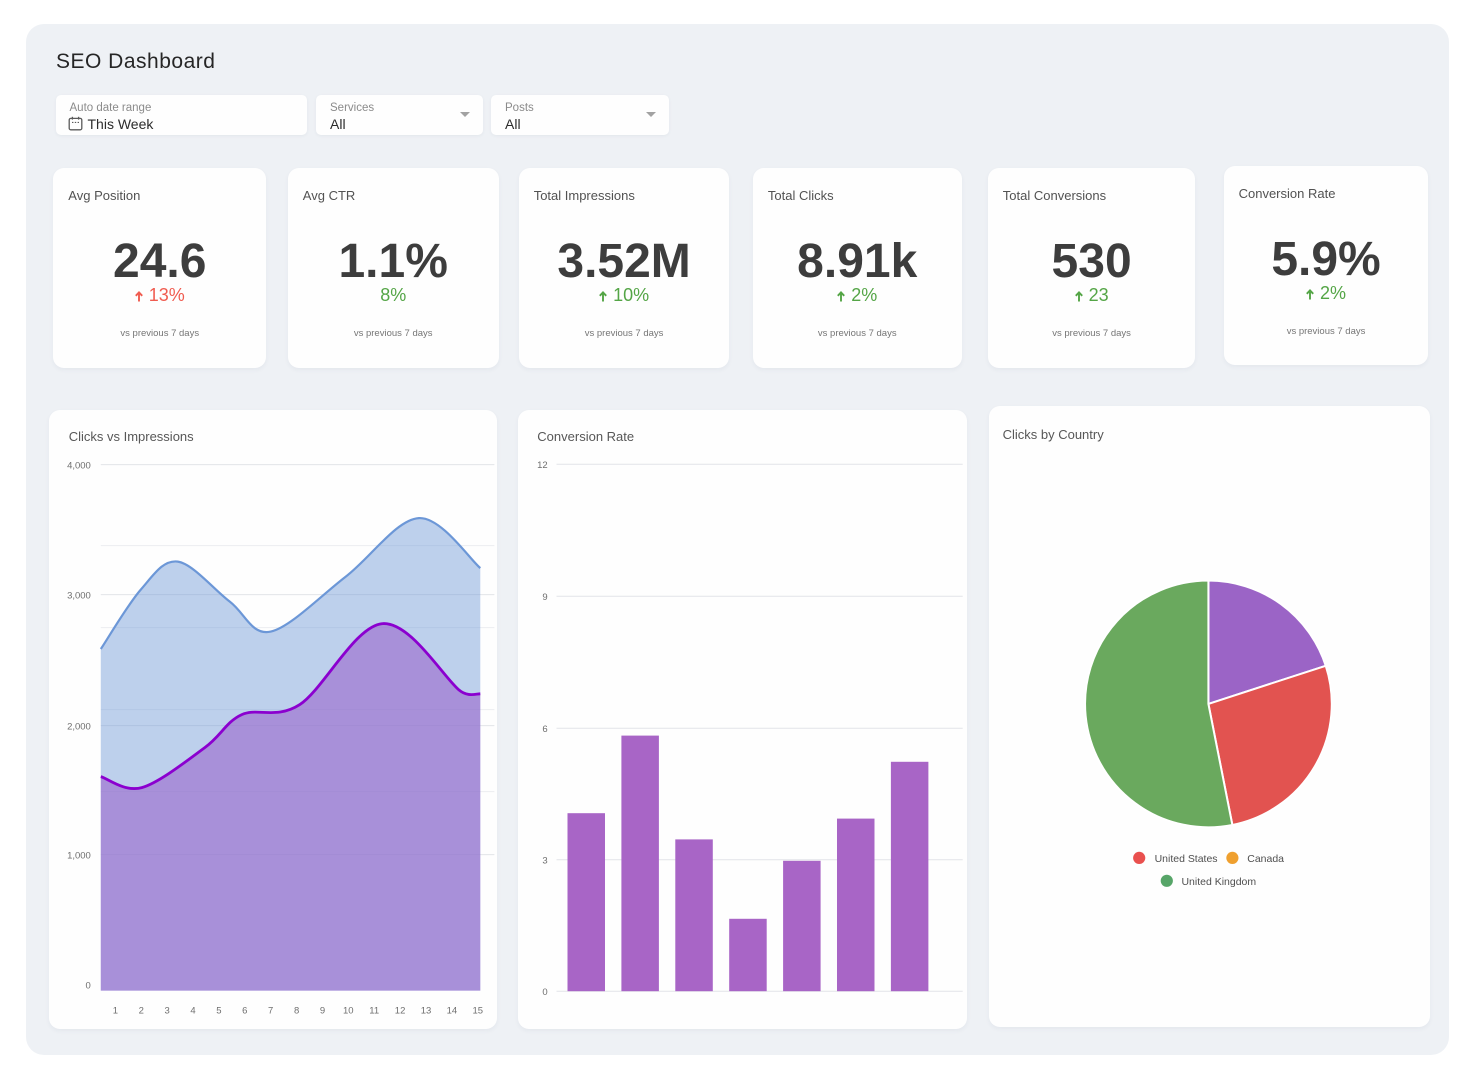  I want to click on svg-text: 7, so click(270, 1011).